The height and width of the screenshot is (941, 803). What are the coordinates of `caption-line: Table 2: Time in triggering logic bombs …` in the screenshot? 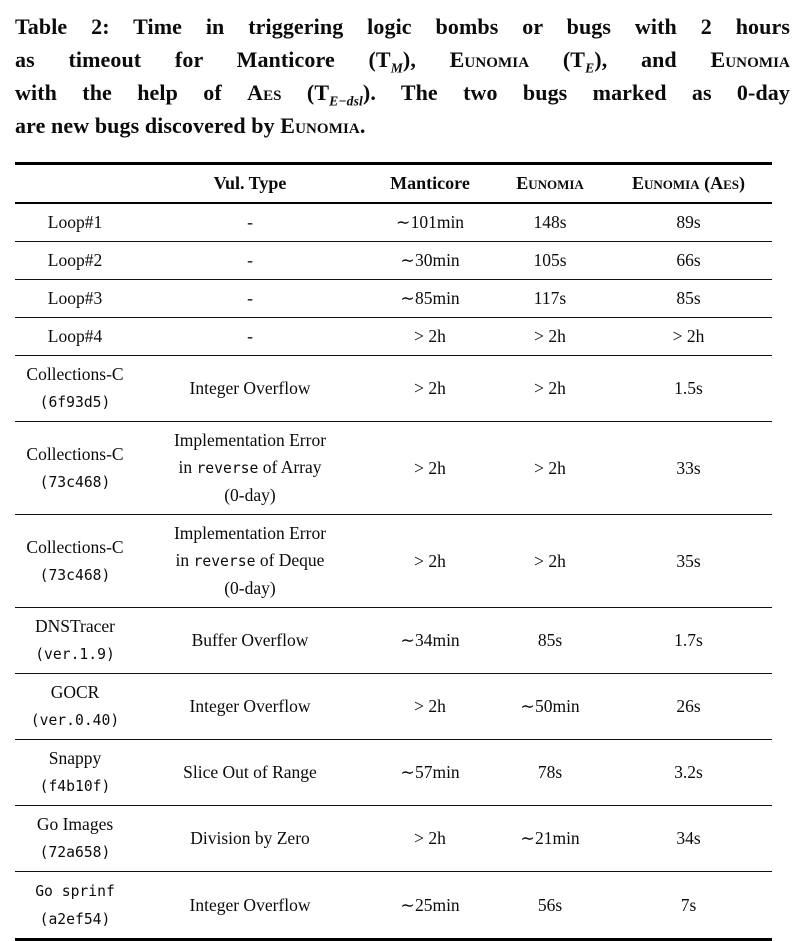 It's located at (402, 26).